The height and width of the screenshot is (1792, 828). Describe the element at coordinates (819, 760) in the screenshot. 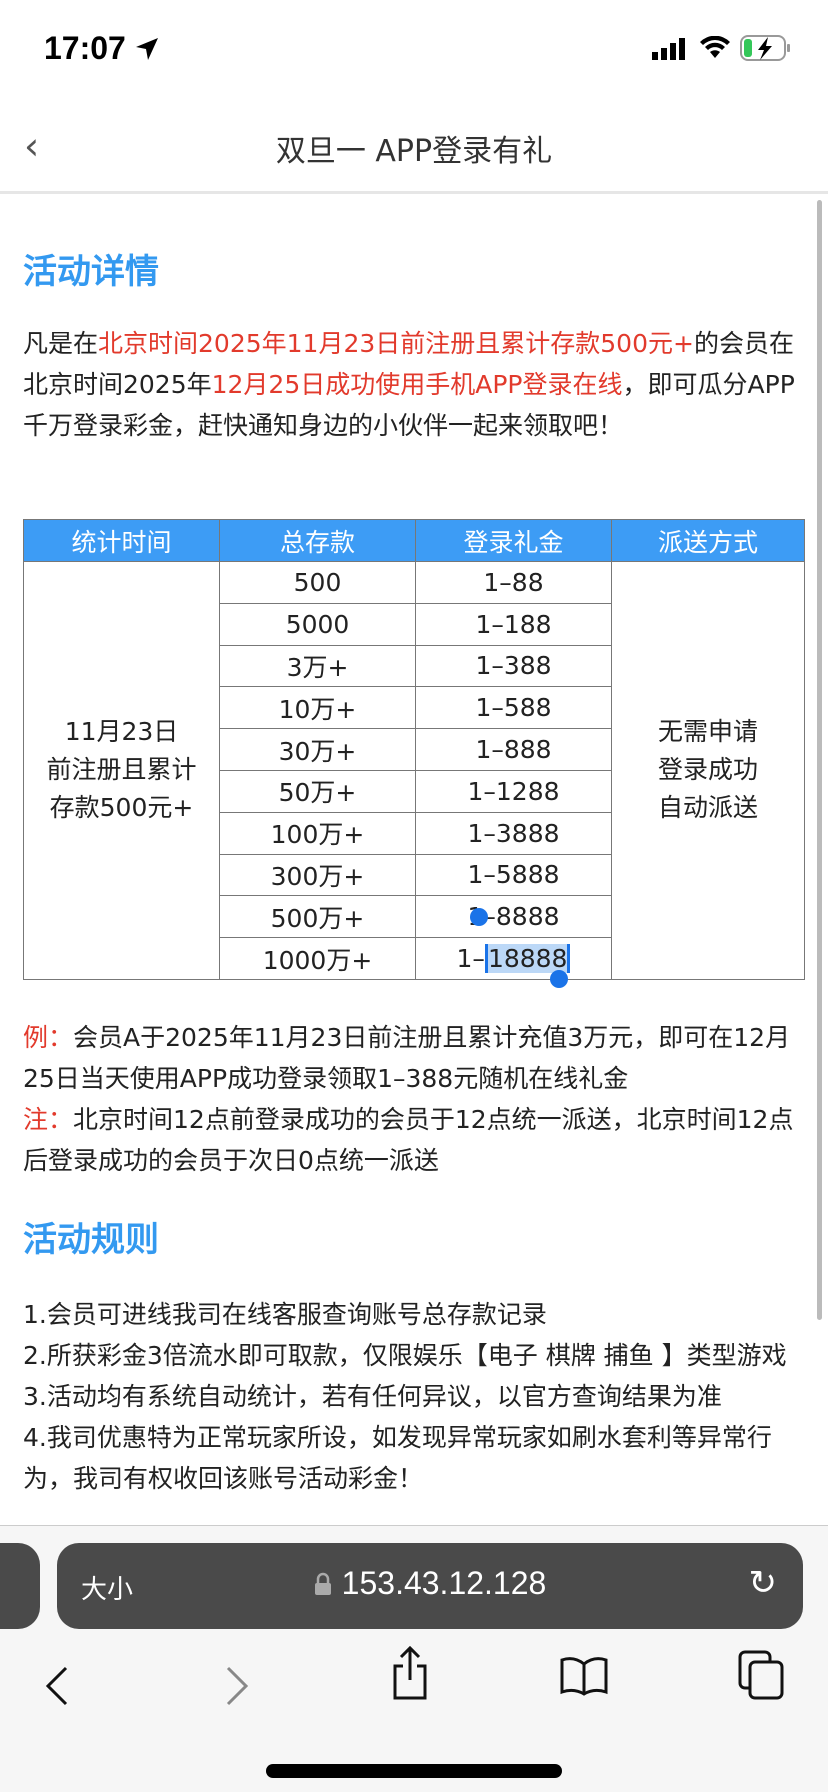

I see `scrollbar` at that location.